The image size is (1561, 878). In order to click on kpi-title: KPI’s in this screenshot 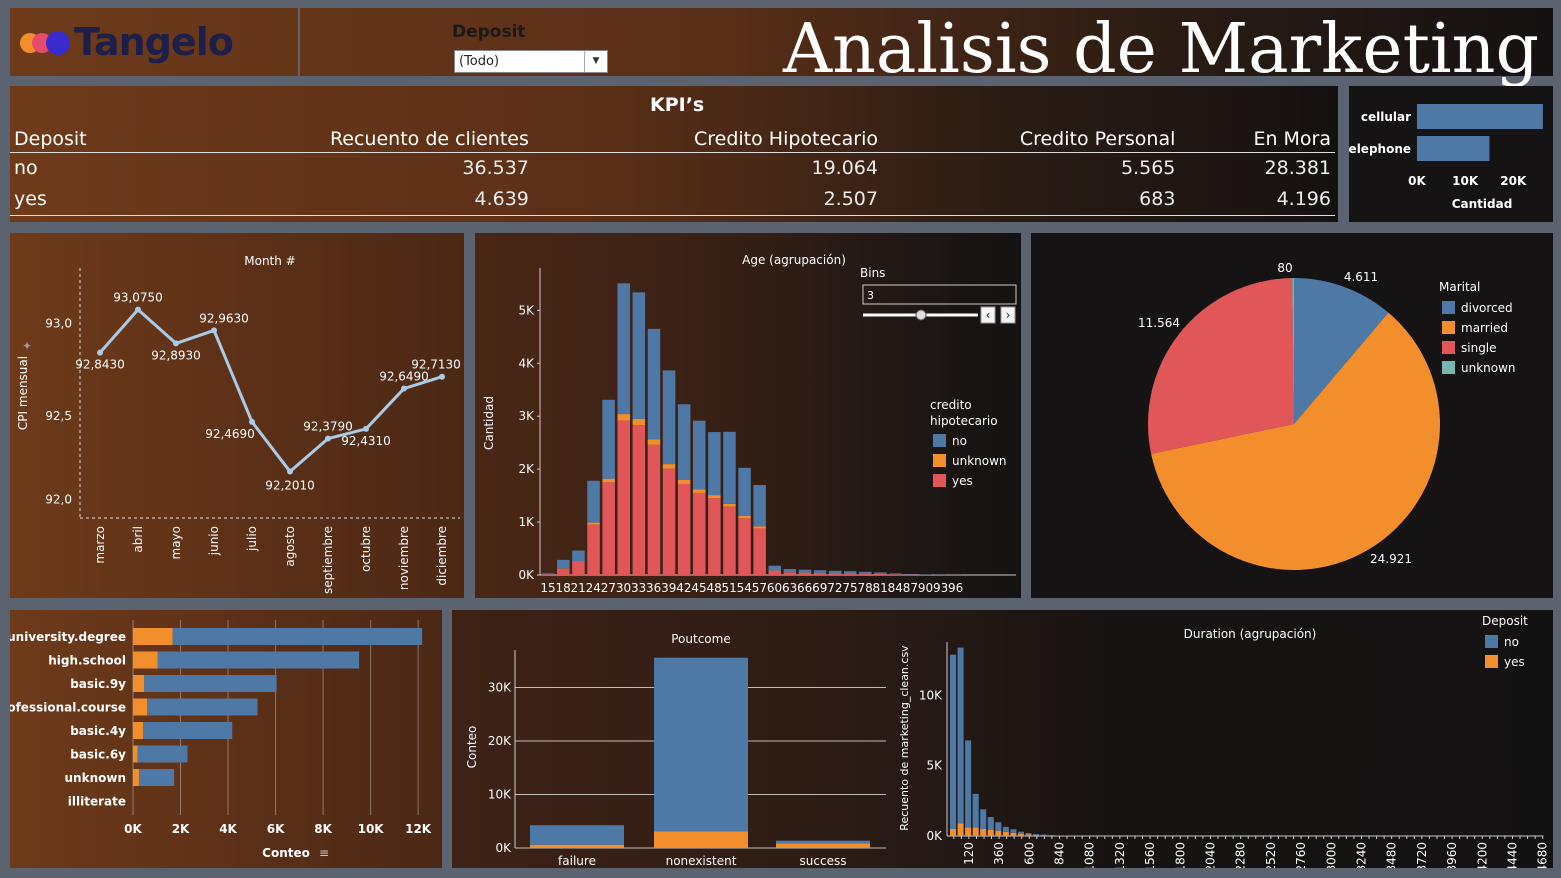, I will do `click(677, 105)`.